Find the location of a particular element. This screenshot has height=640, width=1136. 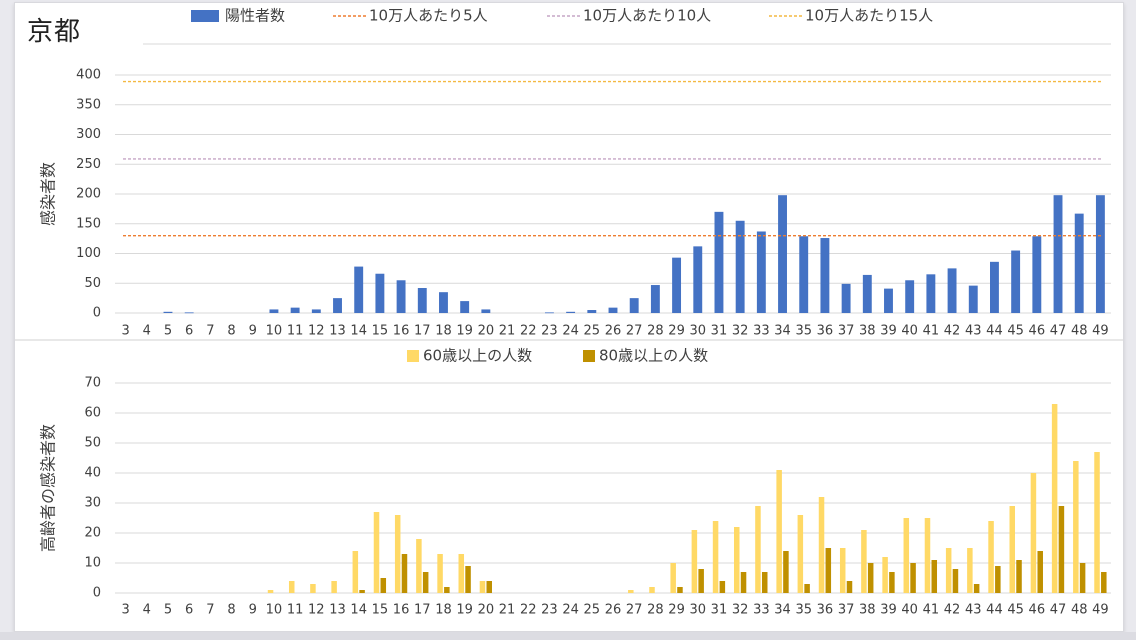

x-tick-label: 37 is located at coordinates (846, 610).